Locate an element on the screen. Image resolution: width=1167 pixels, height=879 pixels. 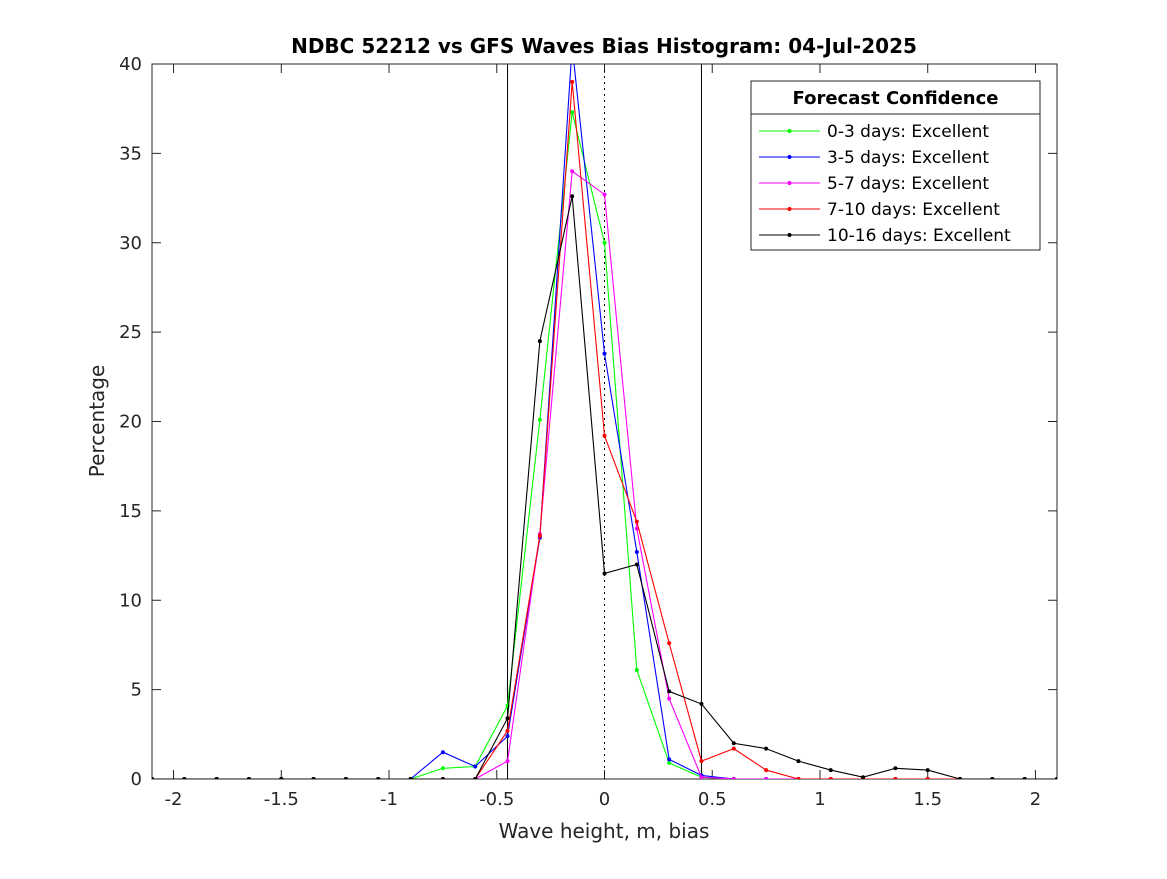
legend-entry-5: 10-16 days: Excellent is located at coordinates (919, 236).